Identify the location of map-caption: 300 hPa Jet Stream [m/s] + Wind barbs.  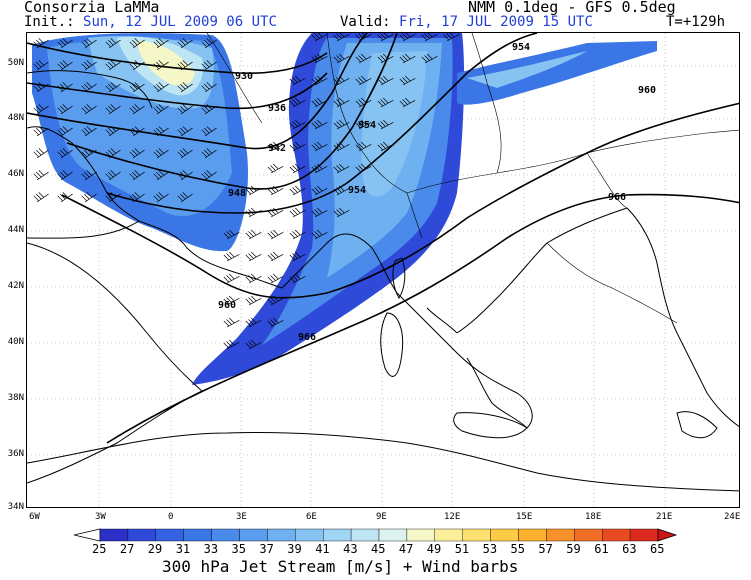
(340, 566).